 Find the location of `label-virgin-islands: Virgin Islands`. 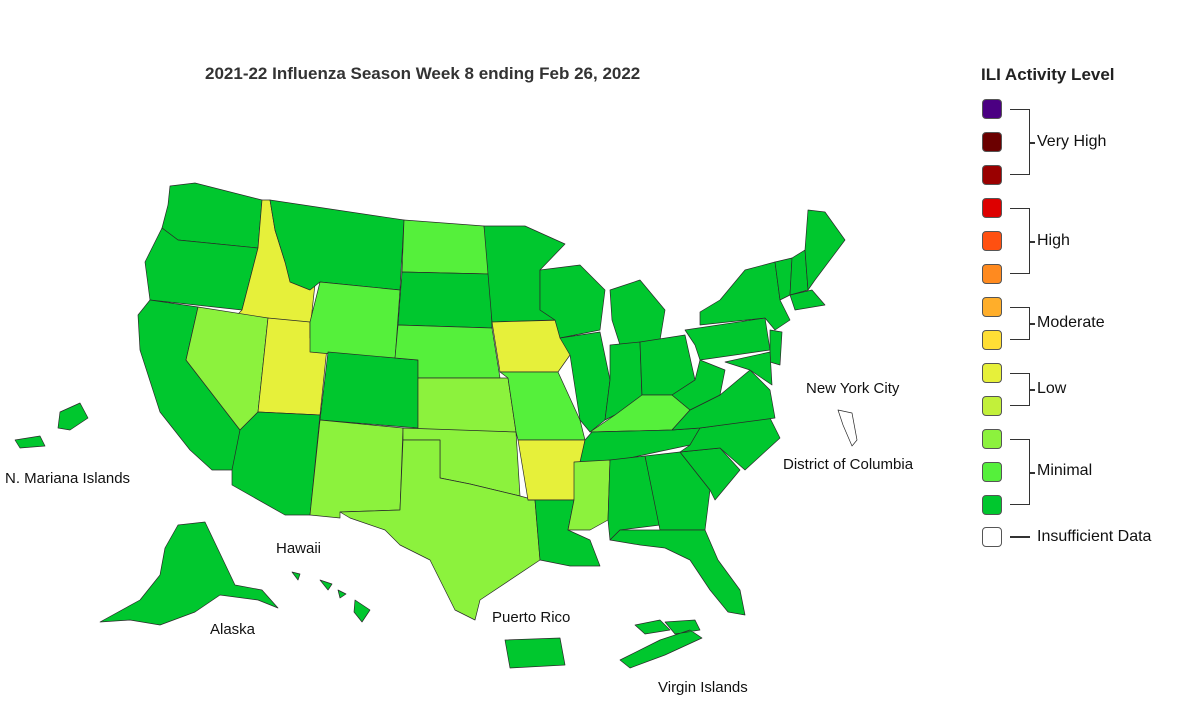

label-virgin-islands: Virgin Islands is located at coordinates (703, 687).